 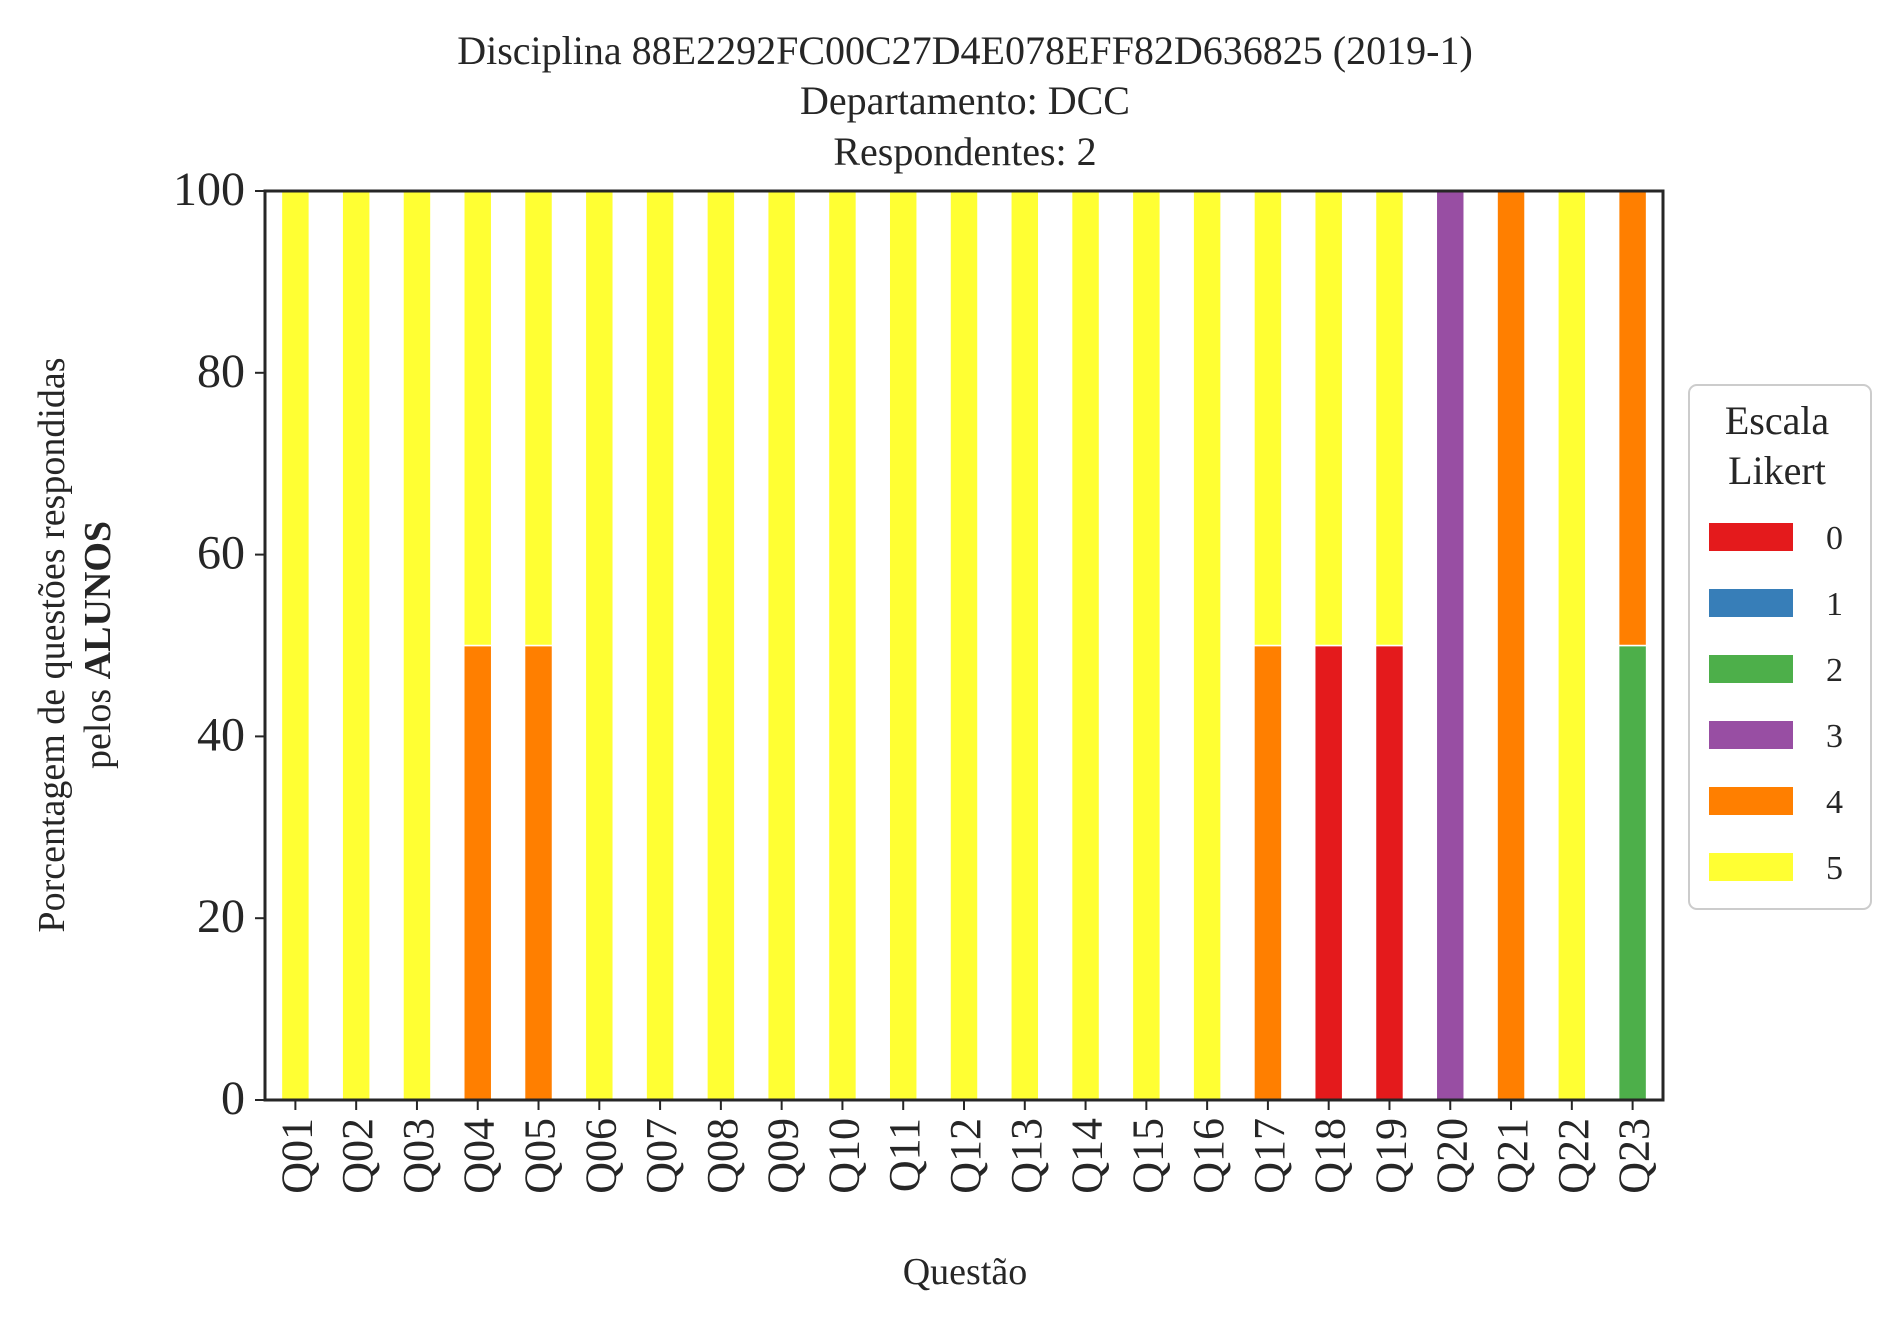 What do you see at coordinates (1087, 1156) in the screenshot?
I see `x-tick-label: Q14` at bounding box center [1087, 1156].